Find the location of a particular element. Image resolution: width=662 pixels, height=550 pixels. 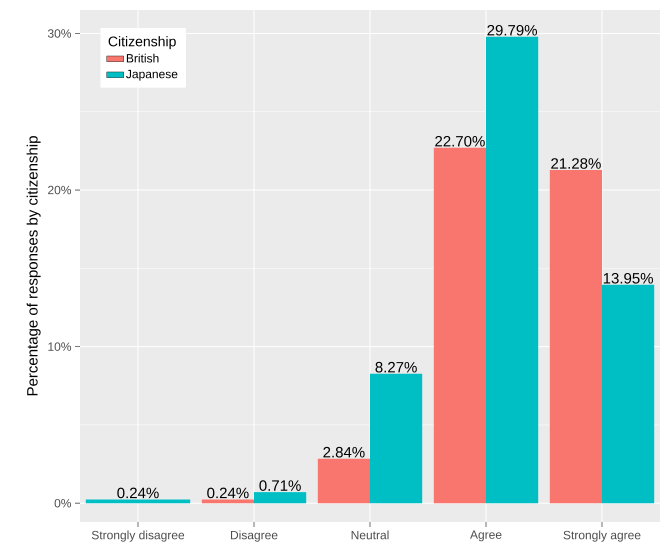

x-tick-label: Strongly agree is located at coordinates (602, 536).